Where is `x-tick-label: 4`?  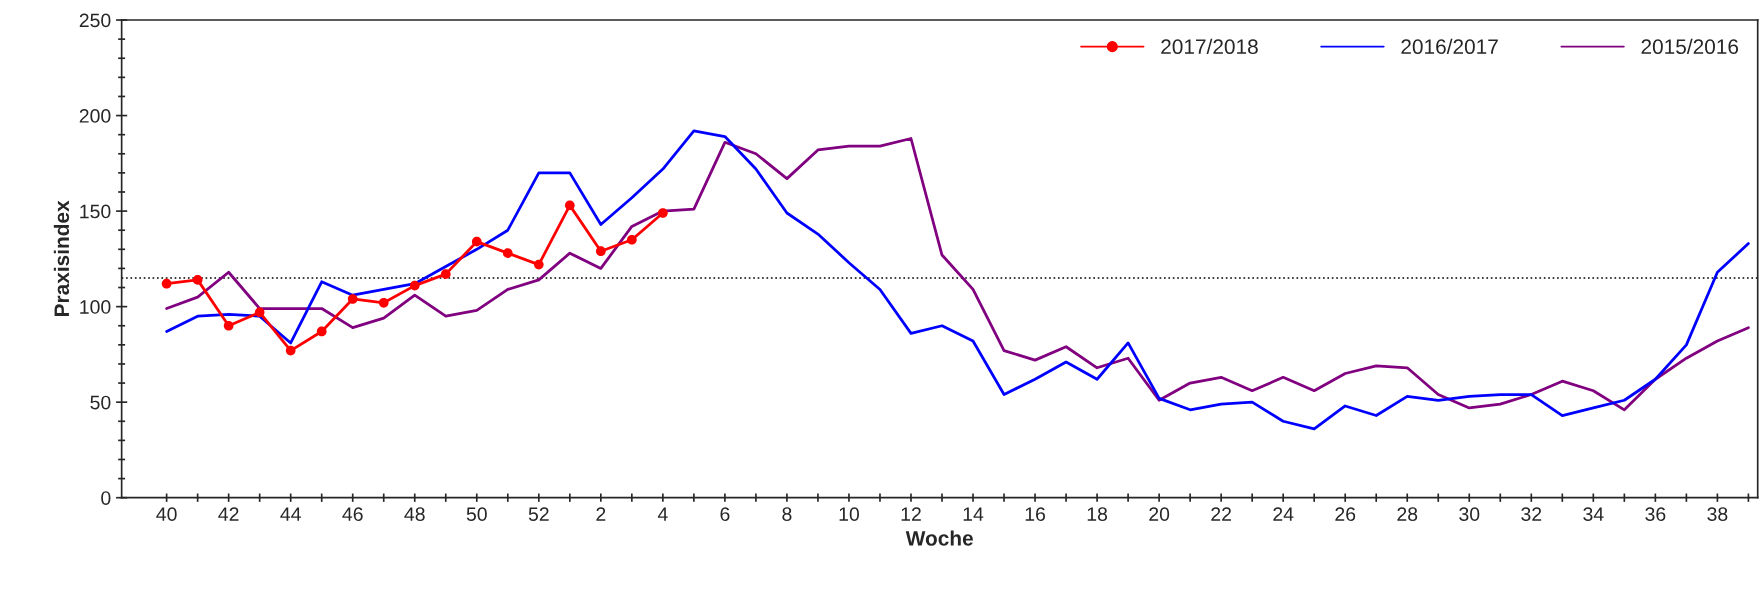
x-tick-label: 4 is located at coordinates (662, 514).